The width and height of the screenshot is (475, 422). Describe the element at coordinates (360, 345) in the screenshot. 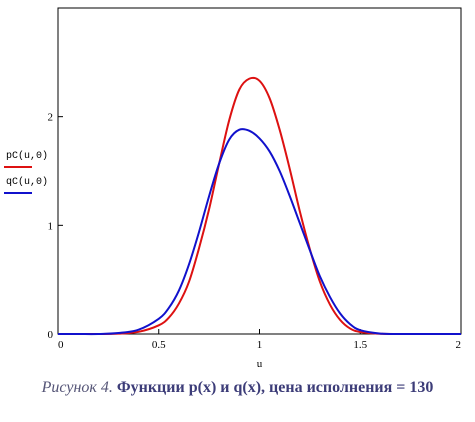

I see `x-tick-label: 1.5` at that location.